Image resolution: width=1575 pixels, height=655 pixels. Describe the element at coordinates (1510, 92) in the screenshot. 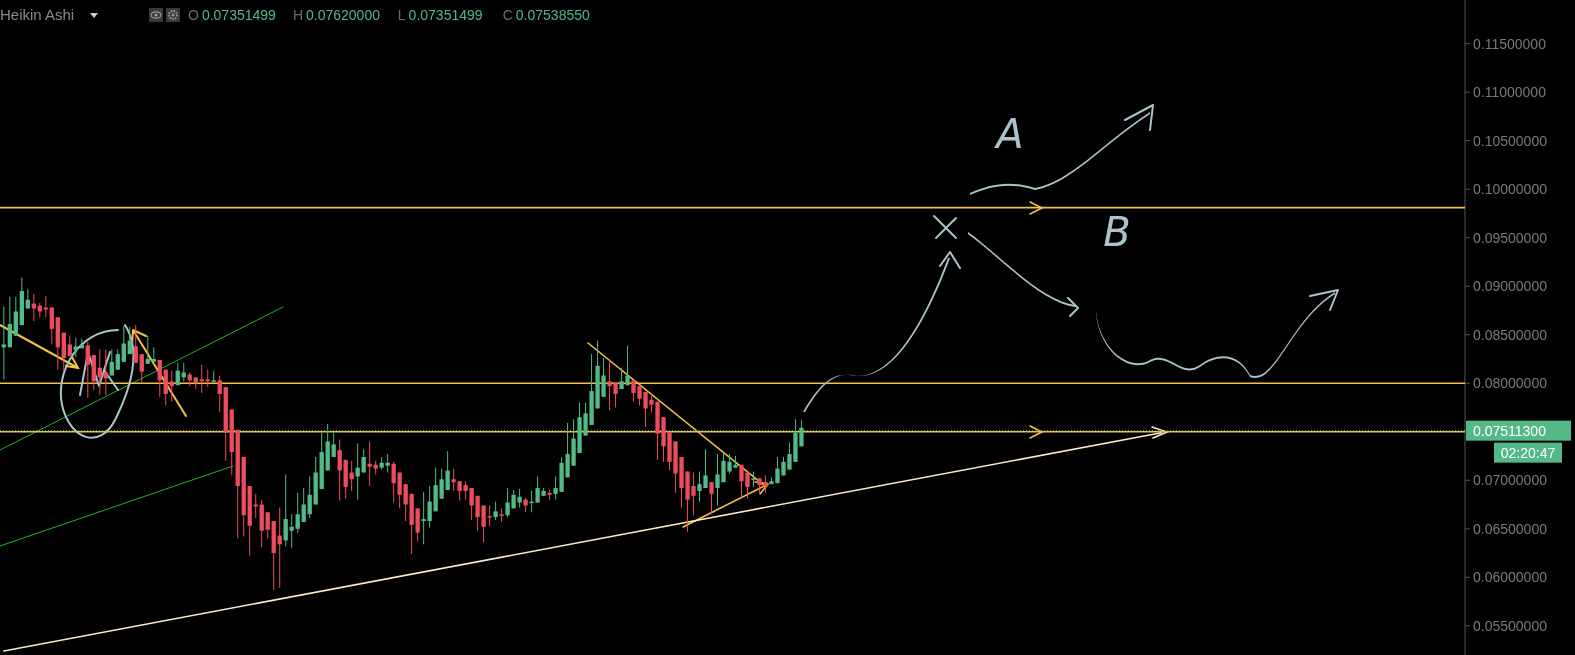

I see `y-tick-label: 0.11000000` at that location.